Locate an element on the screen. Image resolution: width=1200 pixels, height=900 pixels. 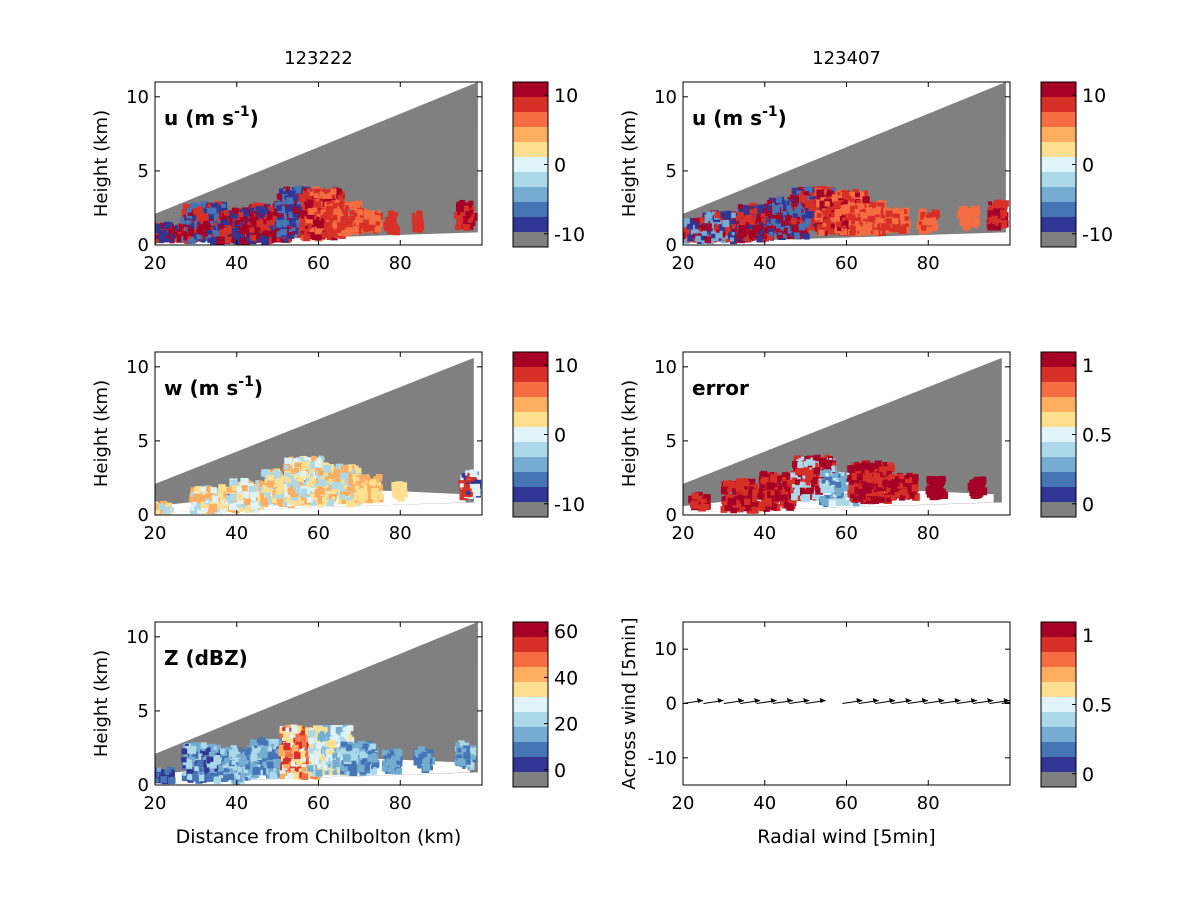
colorbar: 10.50 is located at coordinates (1076, 704).